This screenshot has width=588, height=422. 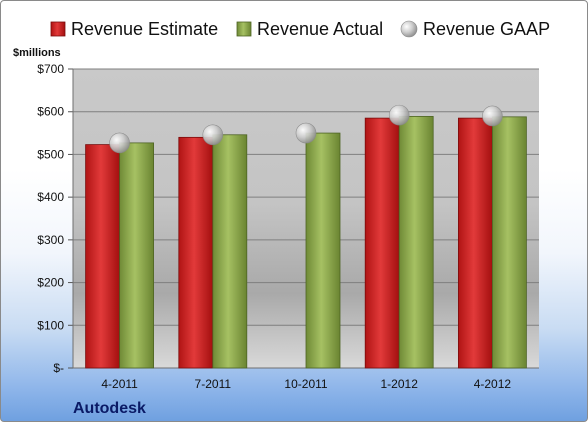 I want to click on legend-swatch-gaap, so click(x=409, y=29).